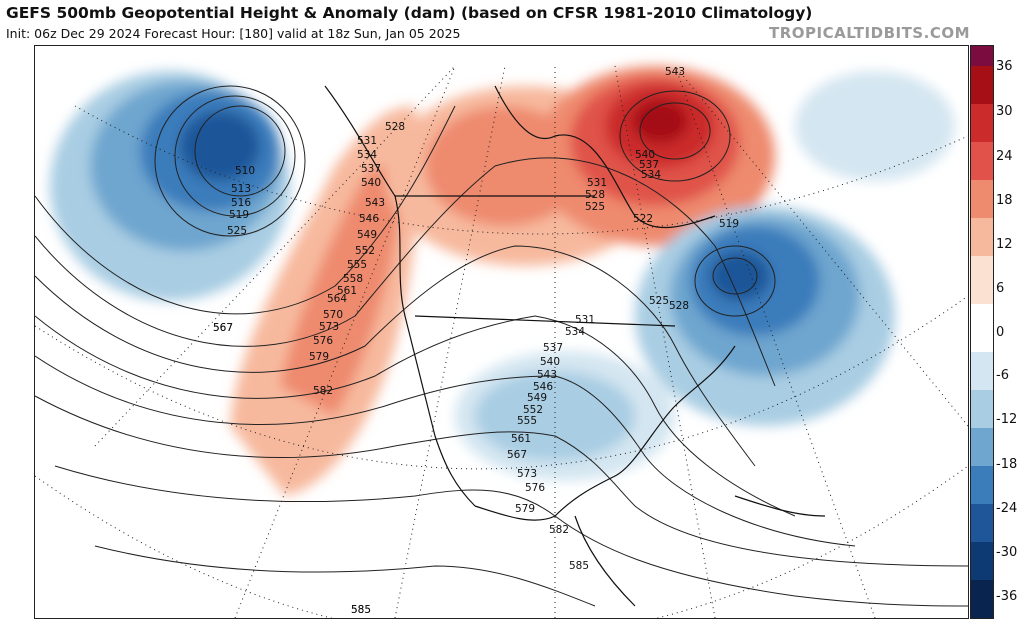 The image size is (1024, 638). I want to click on contour-label: 510, so click(245, 171).